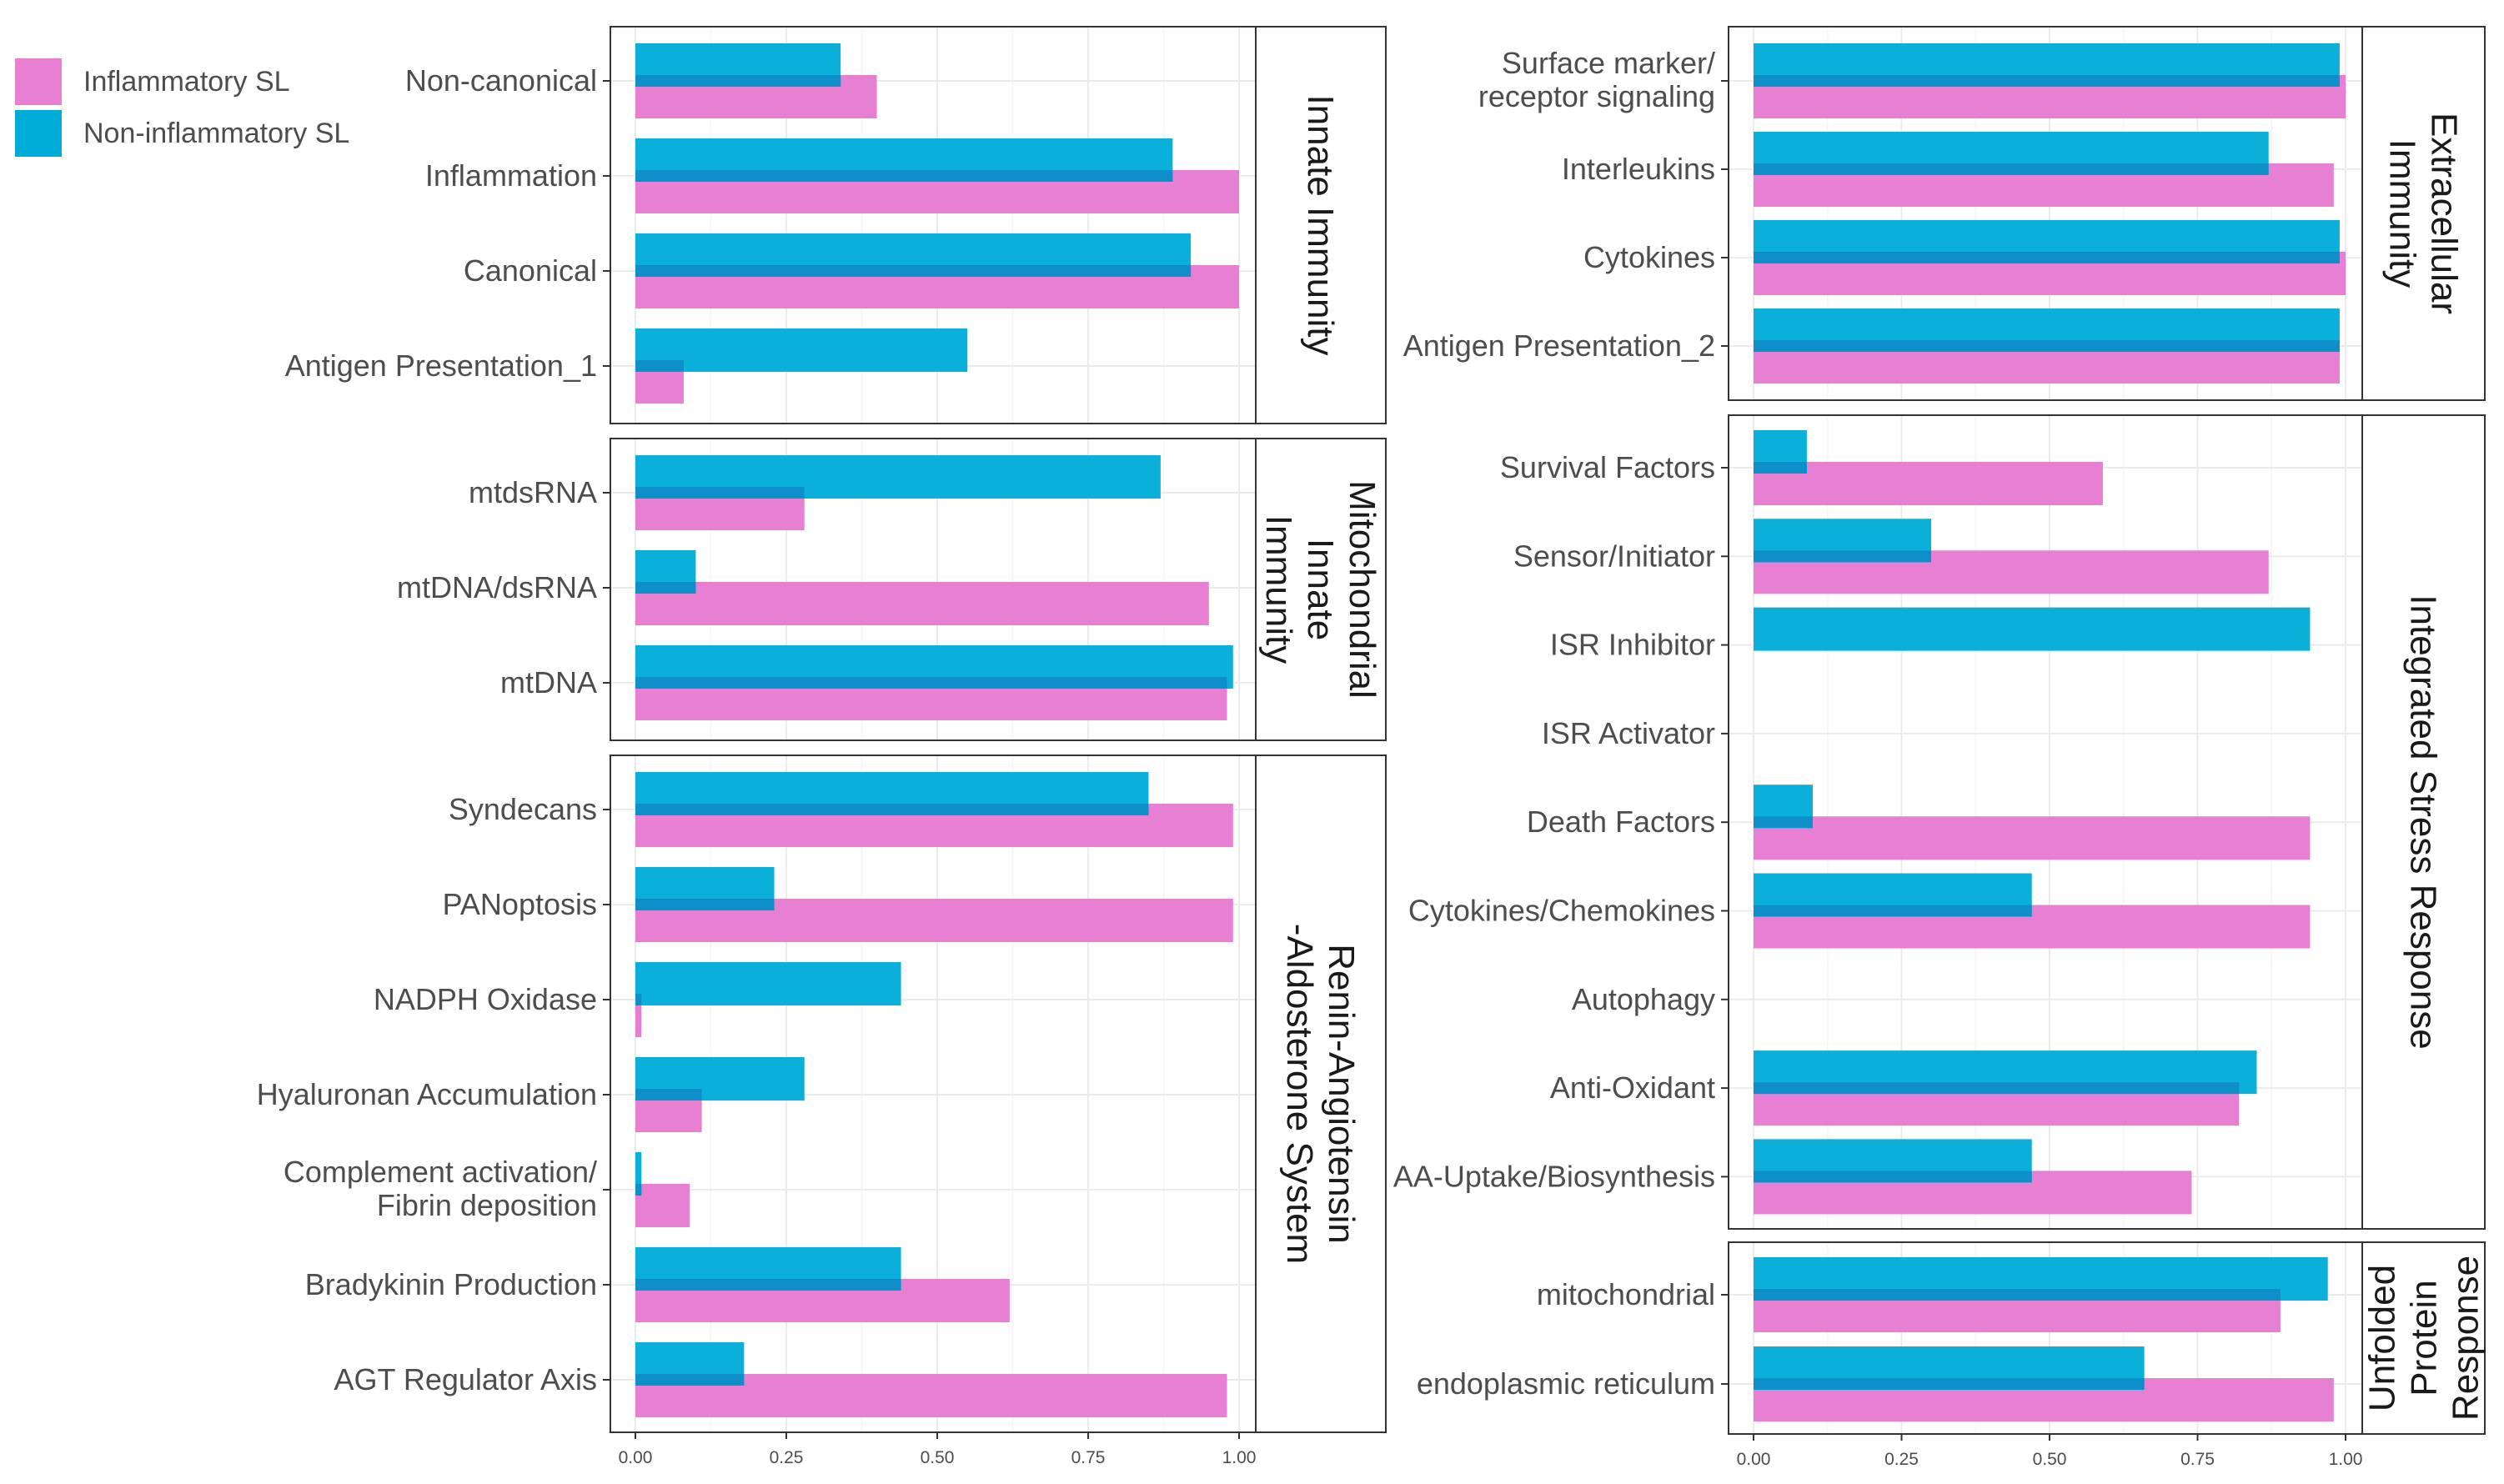 This screenshot has height=1484, width=2504. What do you see at coordinates (511, 175) in the screenshot?
I see `category-label-inflammation: Inflammation` at bounding box center [511, 175].